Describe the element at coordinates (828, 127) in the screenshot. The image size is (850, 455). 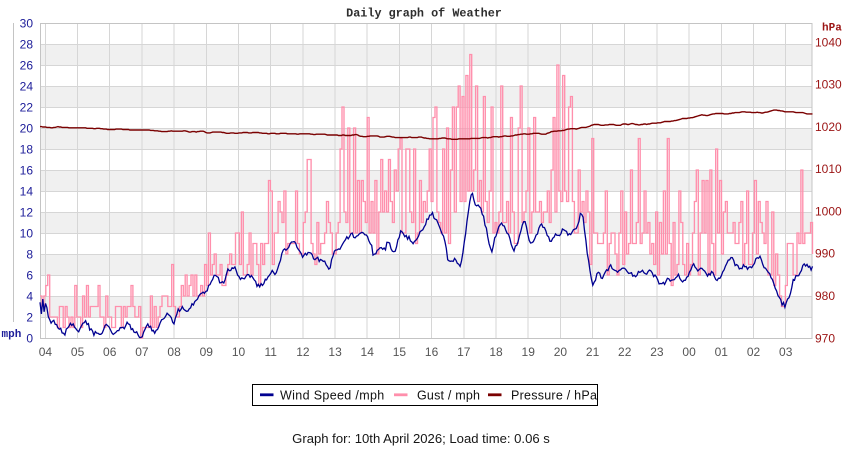
I see `svg-text: 1020` at that location.